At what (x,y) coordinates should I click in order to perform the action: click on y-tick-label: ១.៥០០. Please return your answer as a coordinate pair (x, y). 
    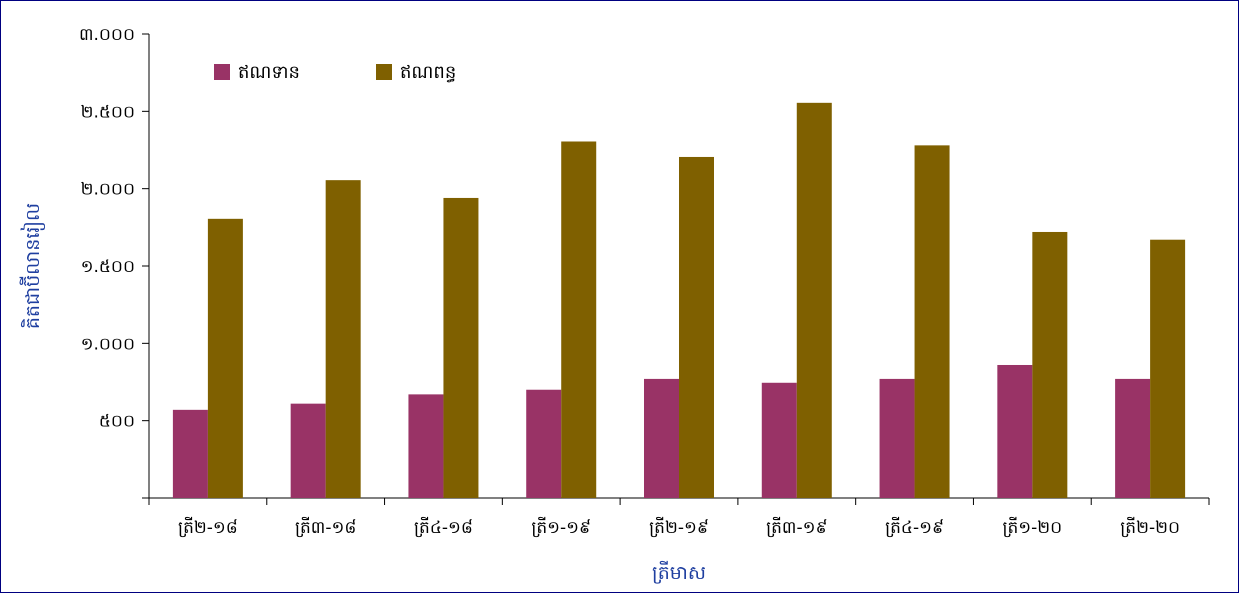
    Looking at the image, I should click on (108, 267).